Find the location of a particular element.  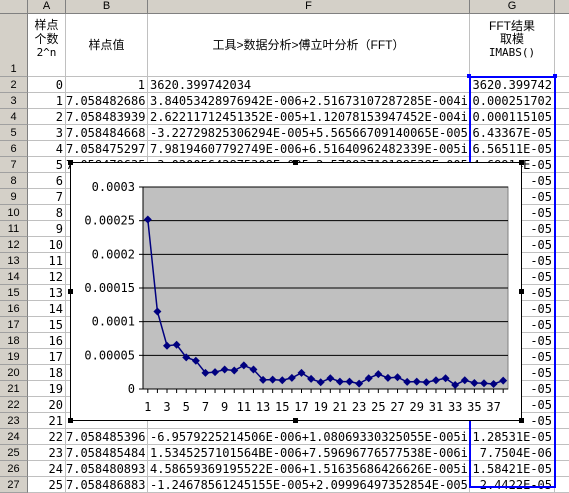

cell-sample-value is located at coordinates (107, 421).